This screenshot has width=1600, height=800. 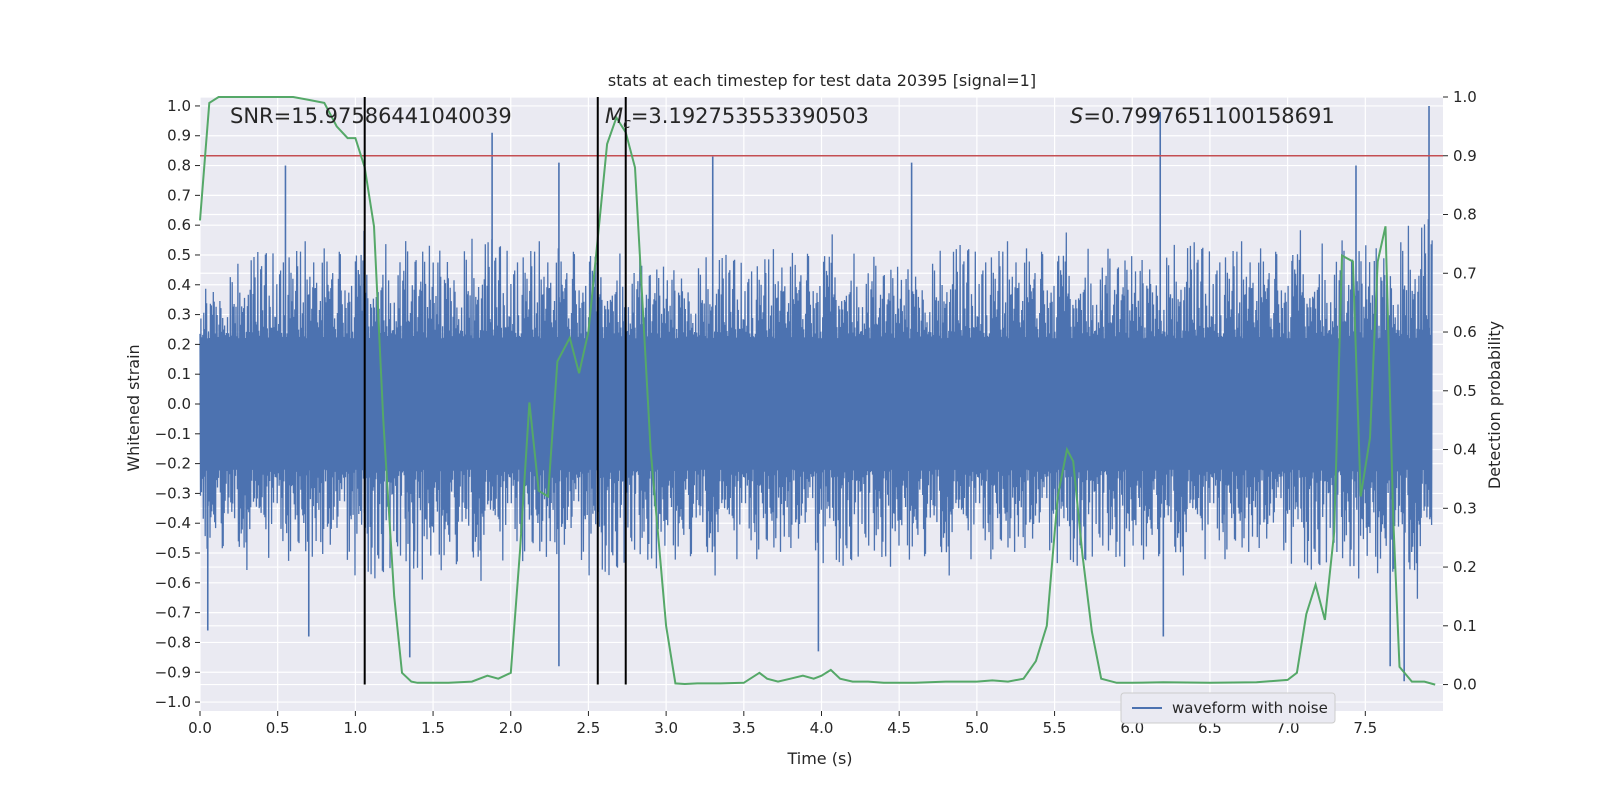 I want to click on y-right-tick-label: 0.7, so click(x=1465, y=273).